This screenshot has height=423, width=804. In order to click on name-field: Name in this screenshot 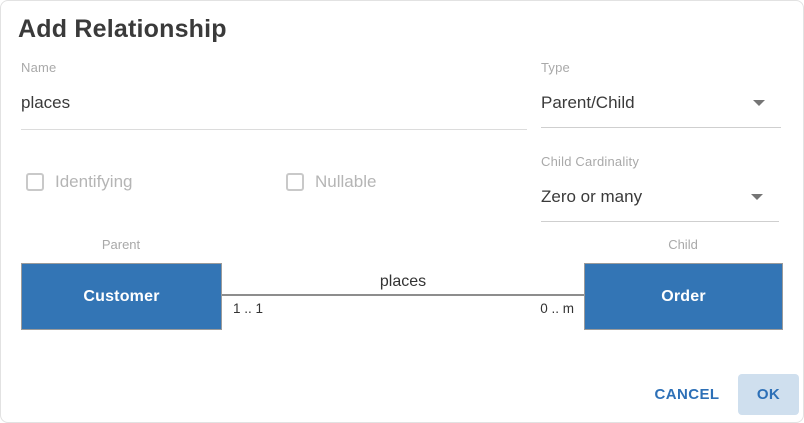, I will do `click(274, 95)`.